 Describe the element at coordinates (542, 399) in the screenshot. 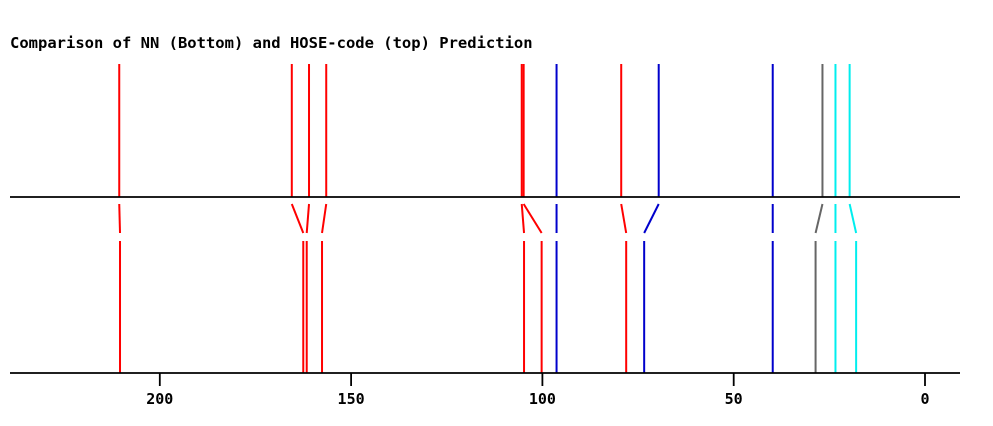

I see `x-tick-label-2: 100` at that location.